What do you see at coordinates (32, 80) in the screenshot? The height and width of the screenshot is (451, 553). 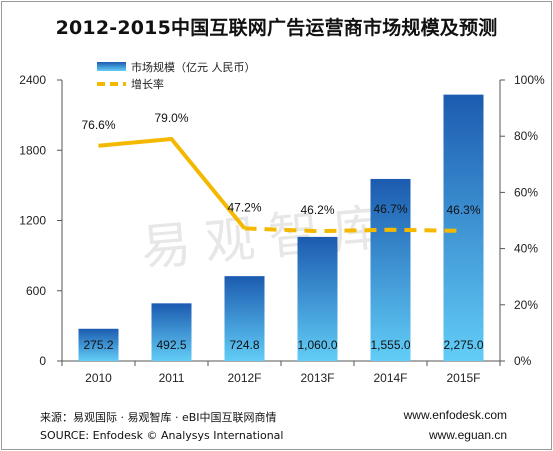 I see `y-left-tick-label: 2400` at bounding box center [32, 80].